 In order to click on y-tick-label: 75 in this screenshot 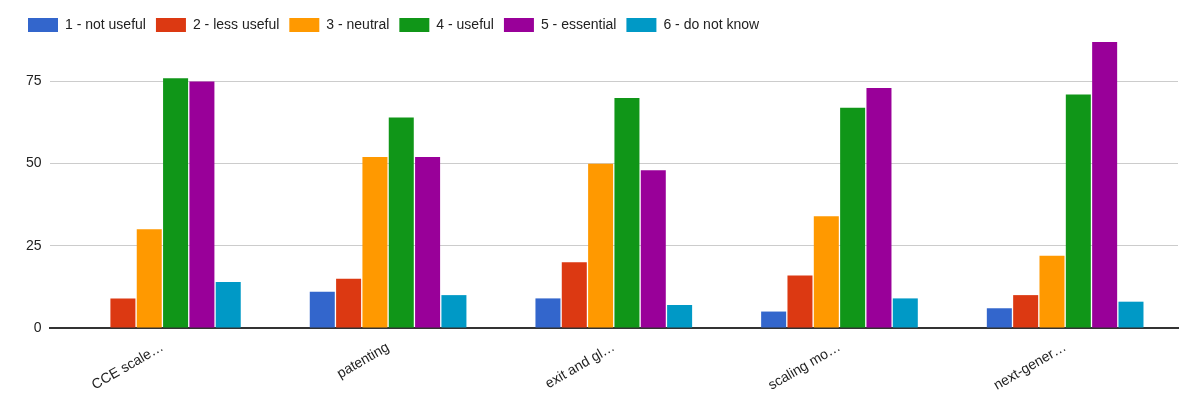, I will do `click(33, 80)`.